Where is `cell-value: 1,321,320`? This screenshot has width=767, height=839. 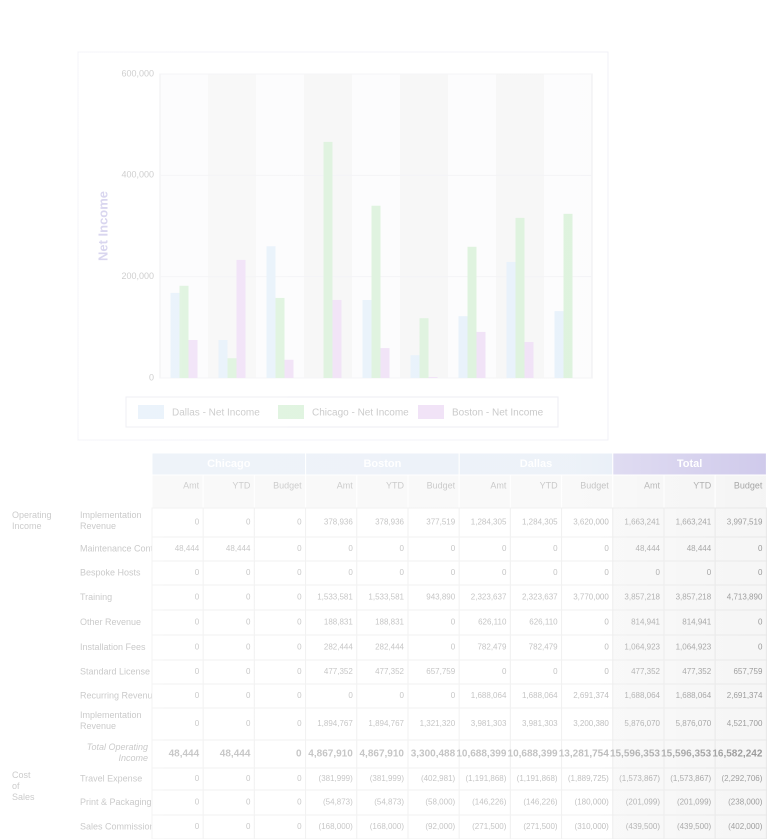 cell-value: 1,321,320 is located at coordinates (438, 723).